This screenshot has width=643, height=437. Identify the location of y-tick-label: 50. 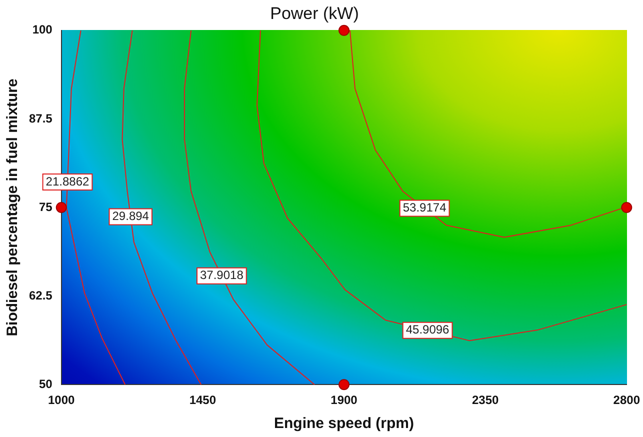
(45, 383).